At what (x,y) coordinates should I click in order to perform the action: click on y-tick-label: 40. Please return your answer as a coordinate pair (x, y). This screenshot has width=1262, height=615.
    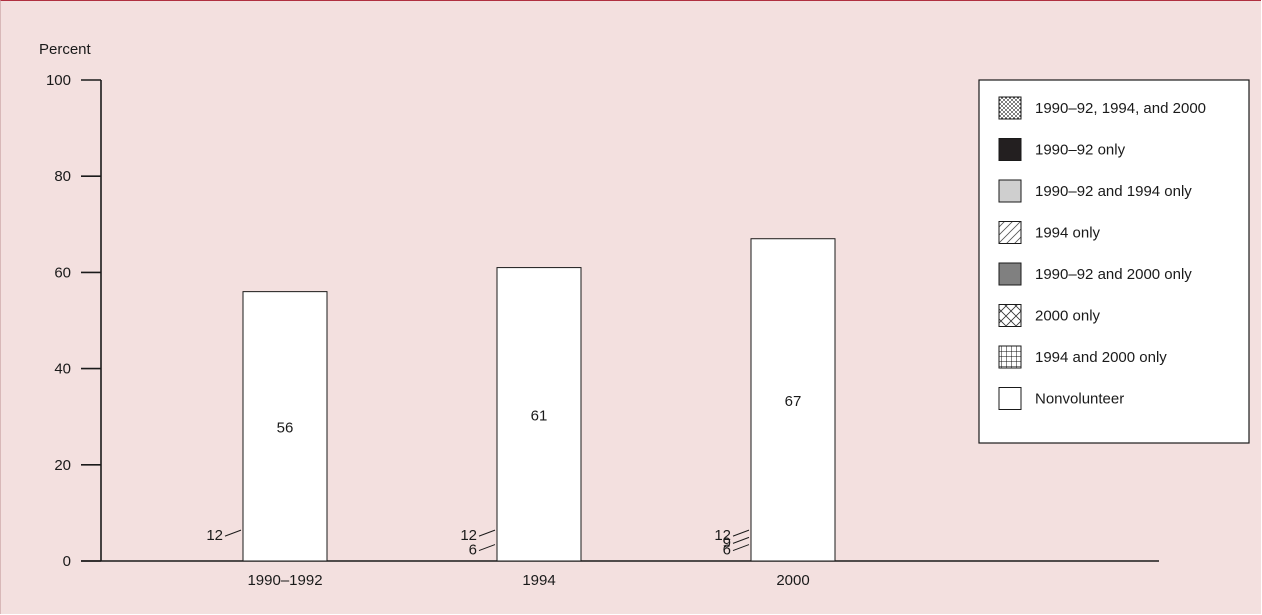
    Looking at the image, I should click on (62, 369).